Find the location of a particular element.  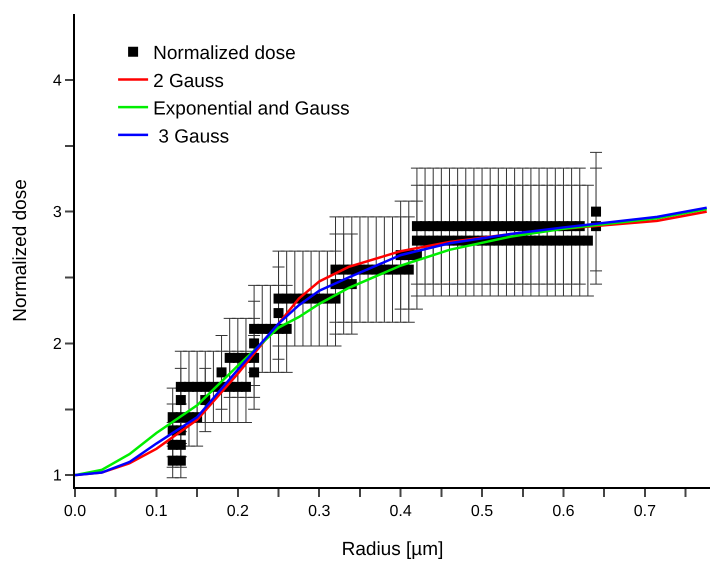

x-tick-label: 0.5 is located at coordinates (482, 511).